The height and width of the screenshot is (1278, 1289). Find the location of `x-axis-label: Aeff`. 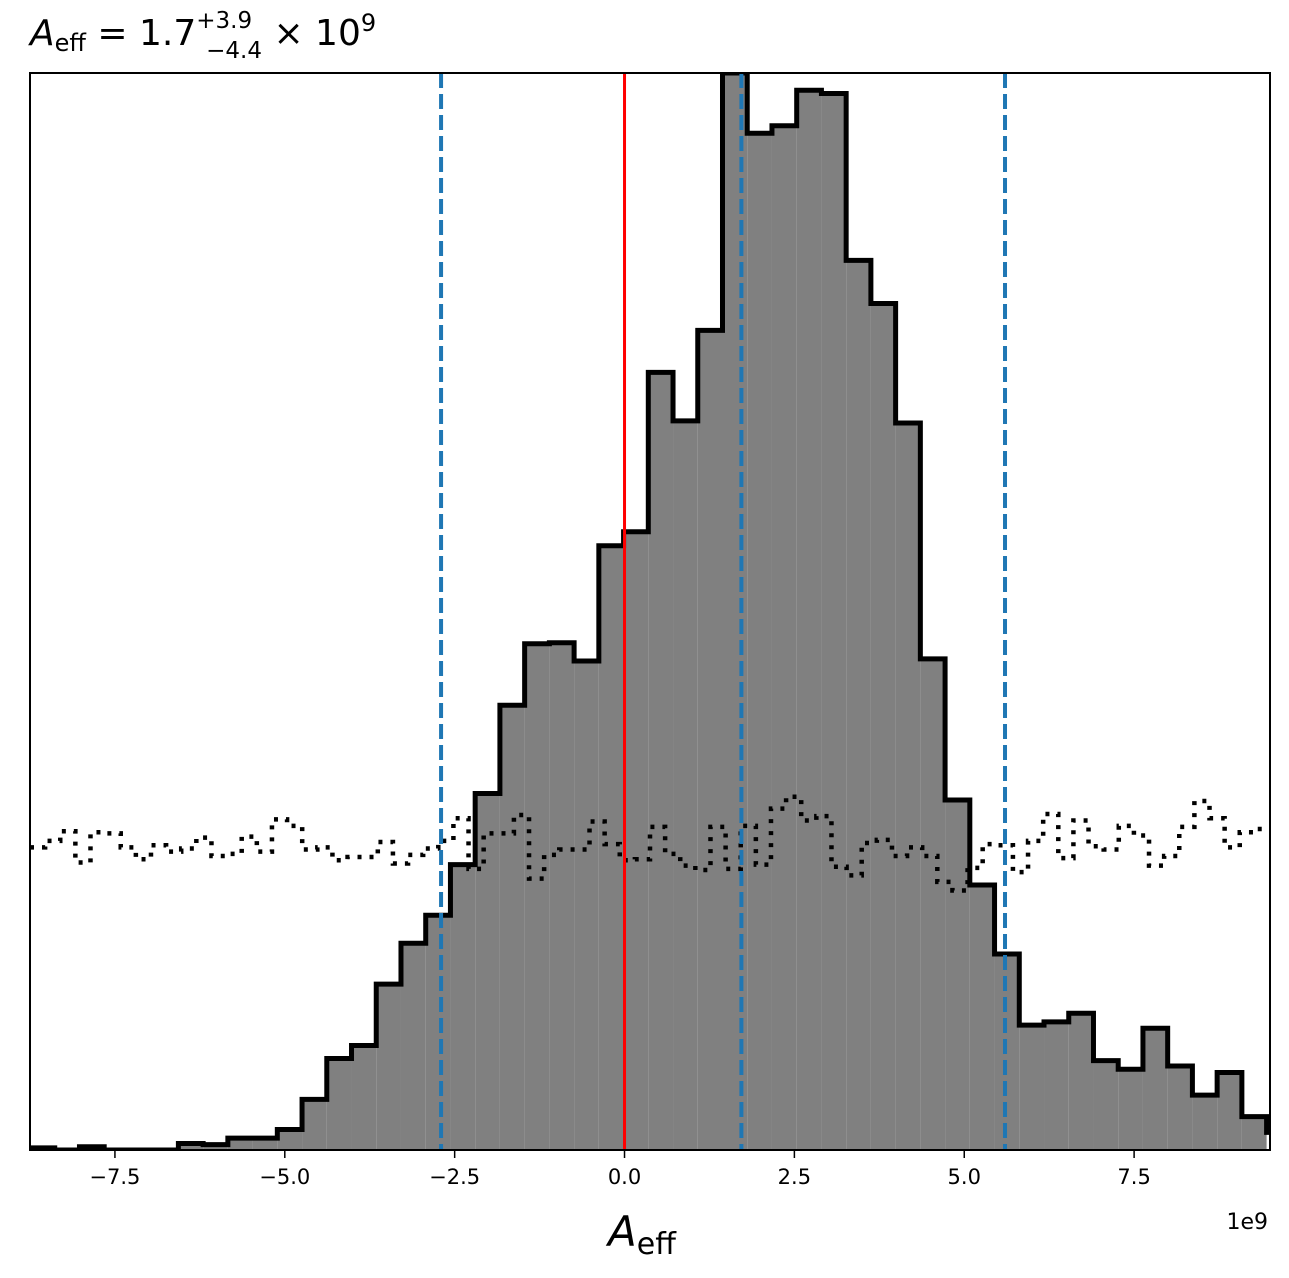

x-axis-label: Aeff is located at coordinates (641, 1234).